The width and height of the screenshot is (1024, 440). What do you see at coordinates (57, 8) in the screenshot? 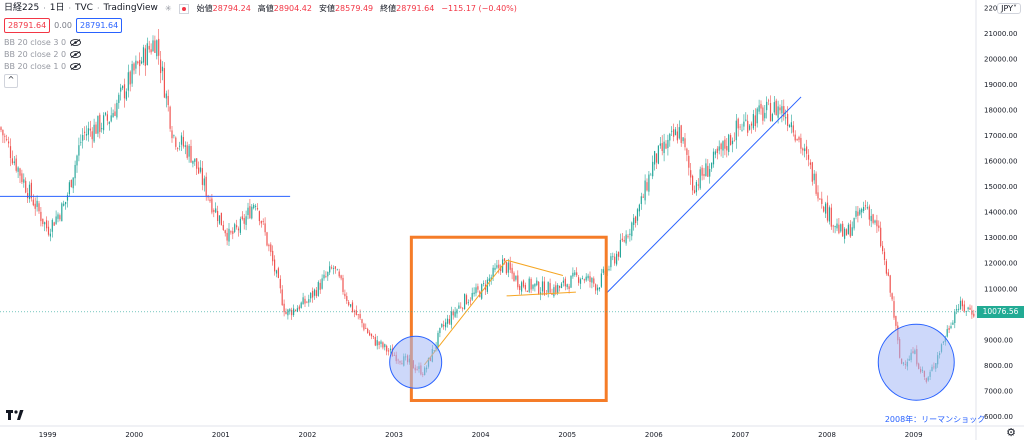
I see `interval: 1日` at bounding box center [57, 8].